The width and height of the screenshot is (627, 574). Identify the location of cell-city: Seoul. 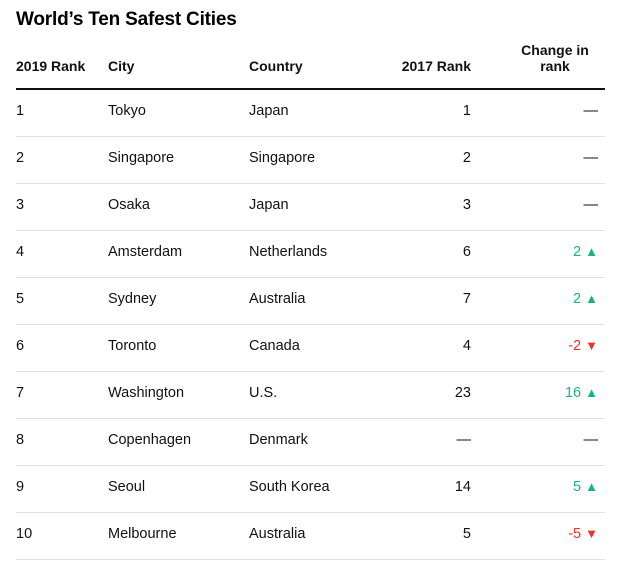
(127, 487).